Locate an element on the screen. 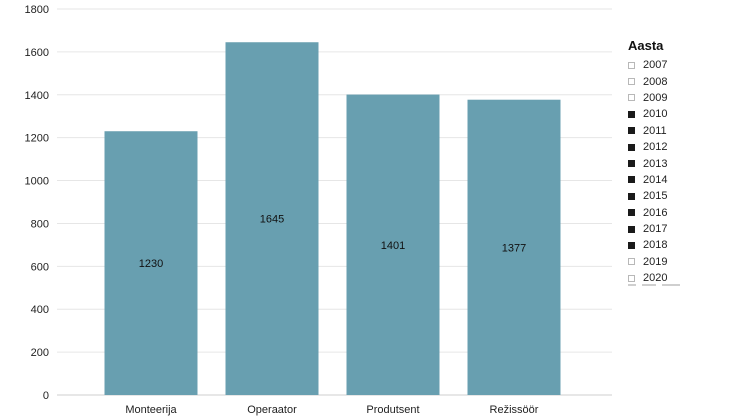 The width and height of the screenshot is (740, 420). legend-item: 2013 is located at coordinates (683, 163).